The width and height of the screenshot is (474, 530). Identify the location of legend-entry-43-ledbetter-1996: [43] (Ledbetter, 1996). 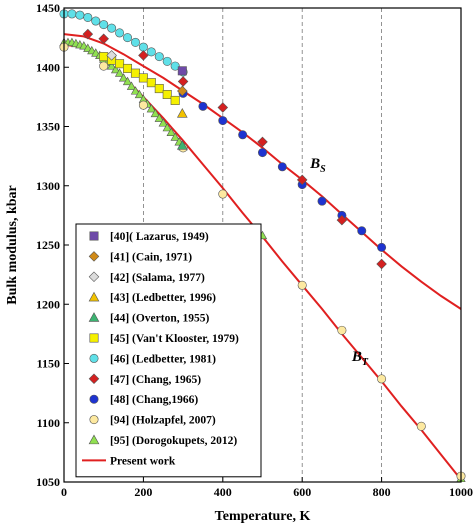
(152, 297).